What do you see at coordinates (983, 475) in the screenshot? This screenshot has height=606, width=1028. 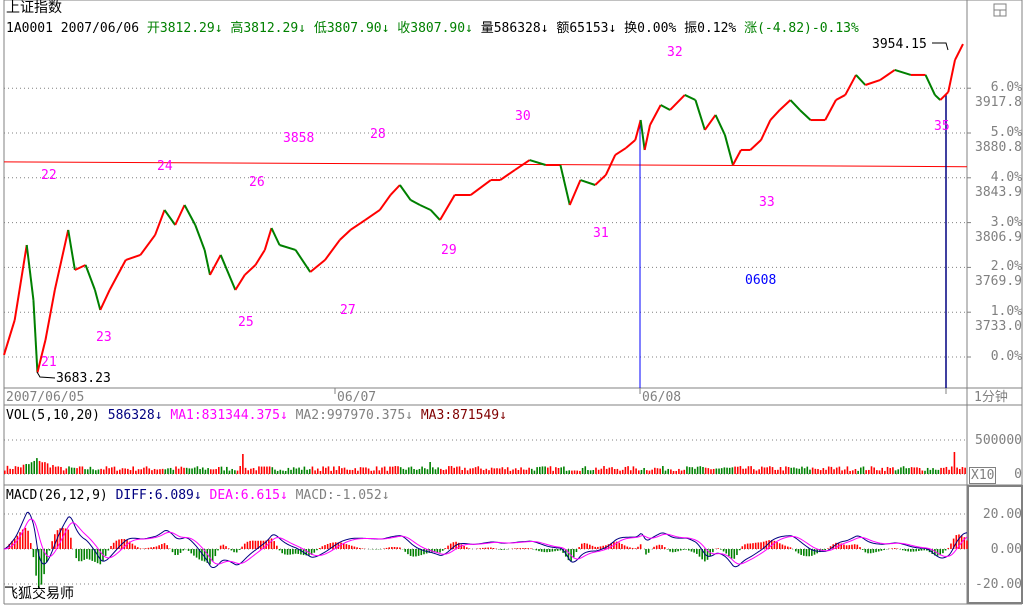 I see `vol-multiplier-button: X10` at bounding box center [983, 475].